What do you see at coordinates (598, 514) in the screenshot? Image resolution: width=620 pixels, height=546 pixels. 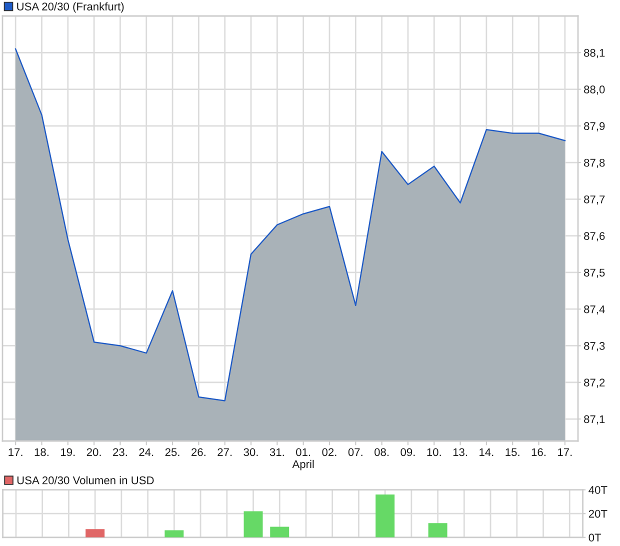 I see `y-tick-label: 20T` at bounding box center [598, 514].